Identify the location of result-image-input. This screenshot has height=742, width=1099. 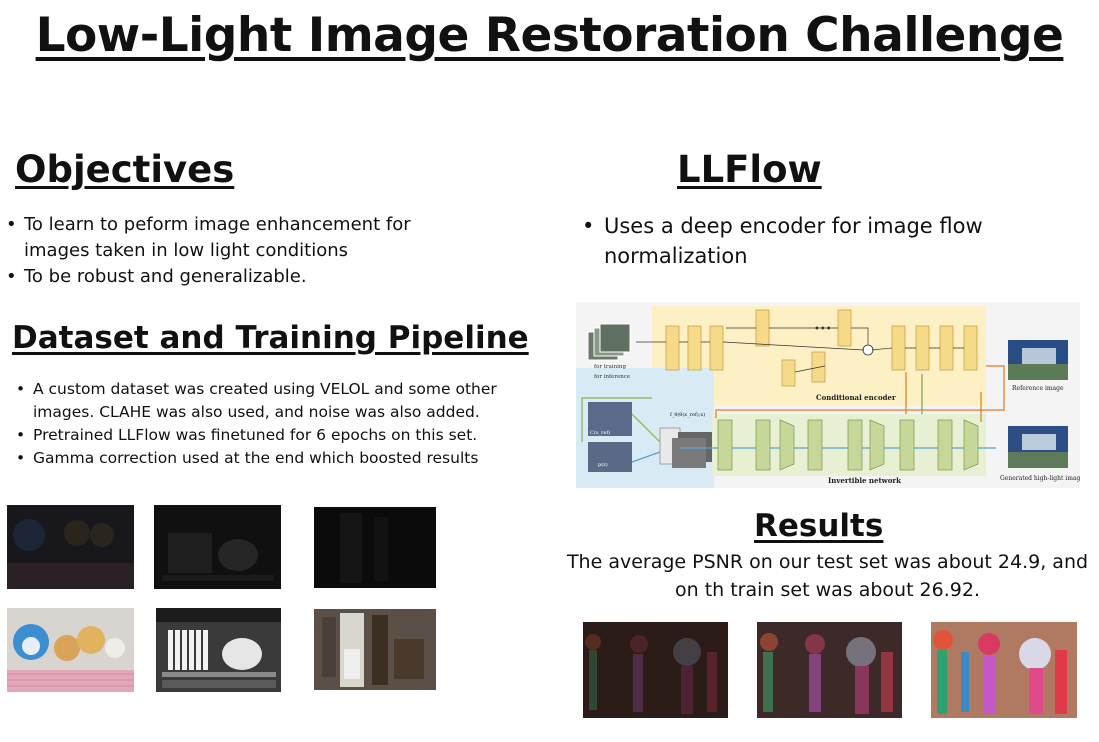
(655, 670).